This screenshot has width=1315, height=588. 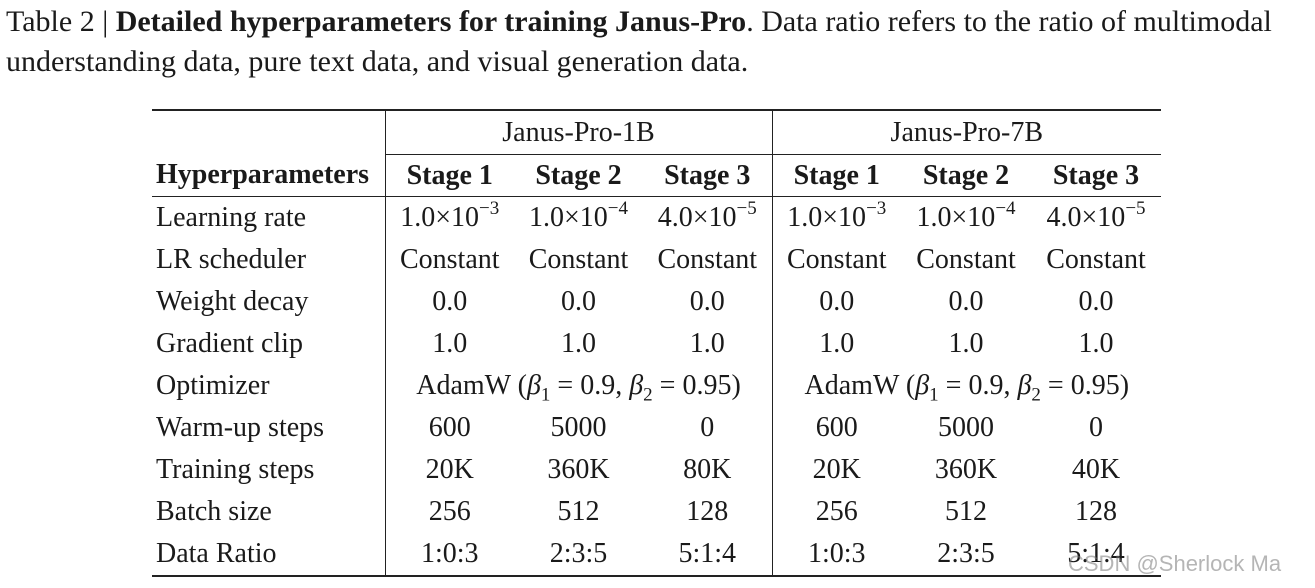 What do you see at coordinates (269, 344) in the screenshot?
I see `row-label: Gradient clip` at bounding box center [269, 344].